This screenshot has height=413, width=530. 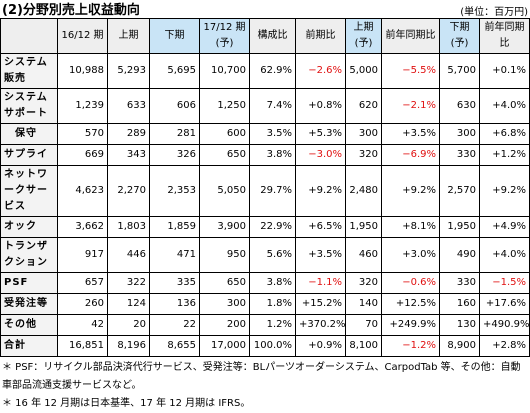 I want to click on cell: +490.9%, so click(x=504, y=325).